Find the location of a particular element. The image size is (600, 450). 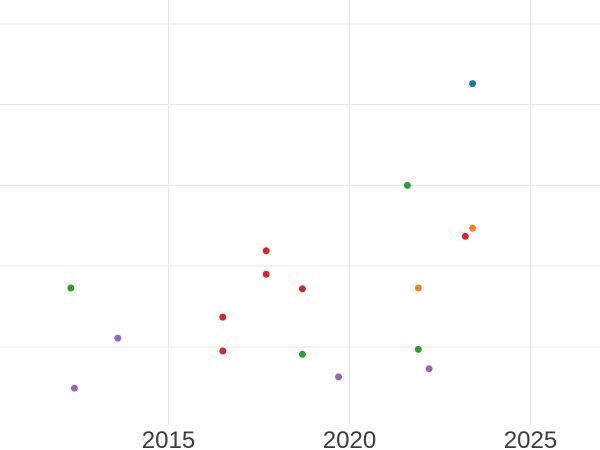

x-tick-label: 2015 is located at coordinates (168, 438).